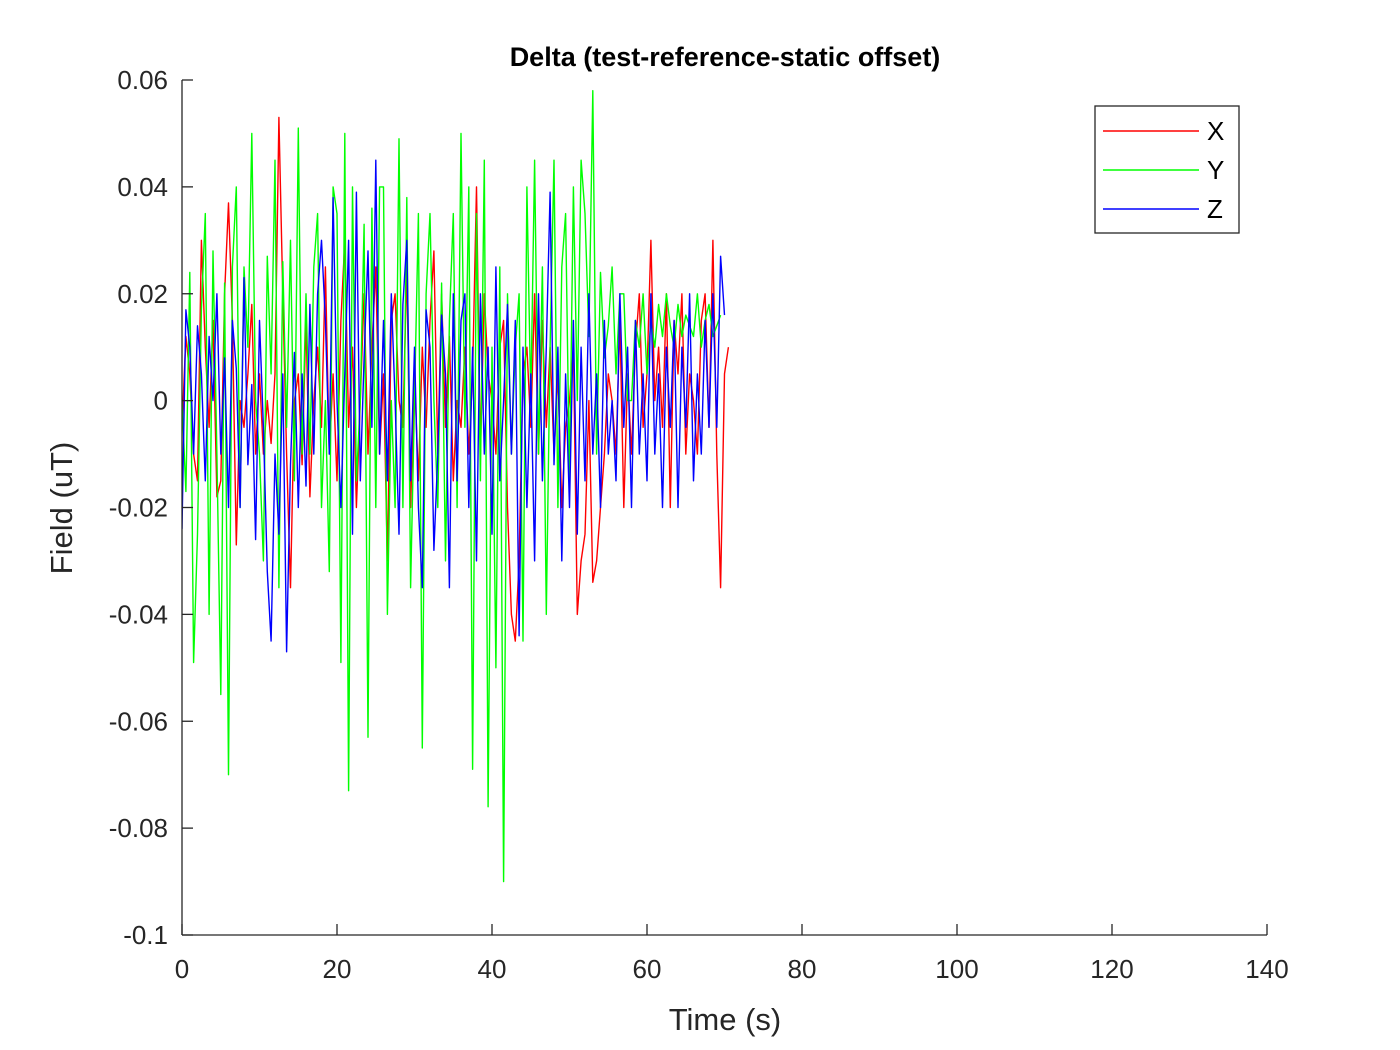 The height and width of the screenshot is (1050, 1400). I want to click on x-axis-label: Time (s), so click(725, 1019).